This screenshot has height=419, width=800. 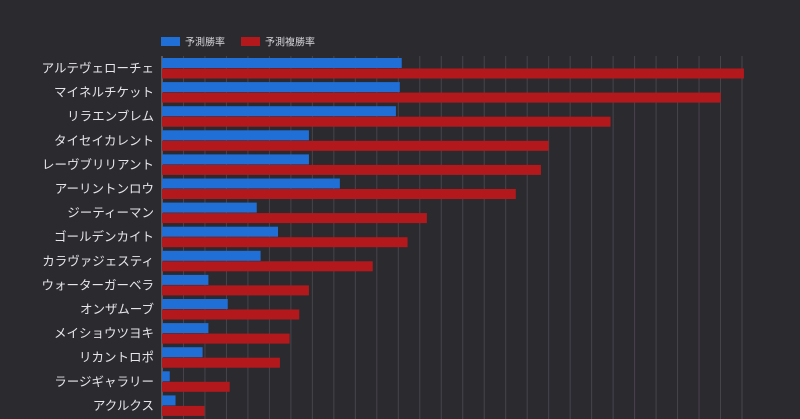 I want to click on legend: 予測勝率 予測複勝率, so click(x=238, y=42).